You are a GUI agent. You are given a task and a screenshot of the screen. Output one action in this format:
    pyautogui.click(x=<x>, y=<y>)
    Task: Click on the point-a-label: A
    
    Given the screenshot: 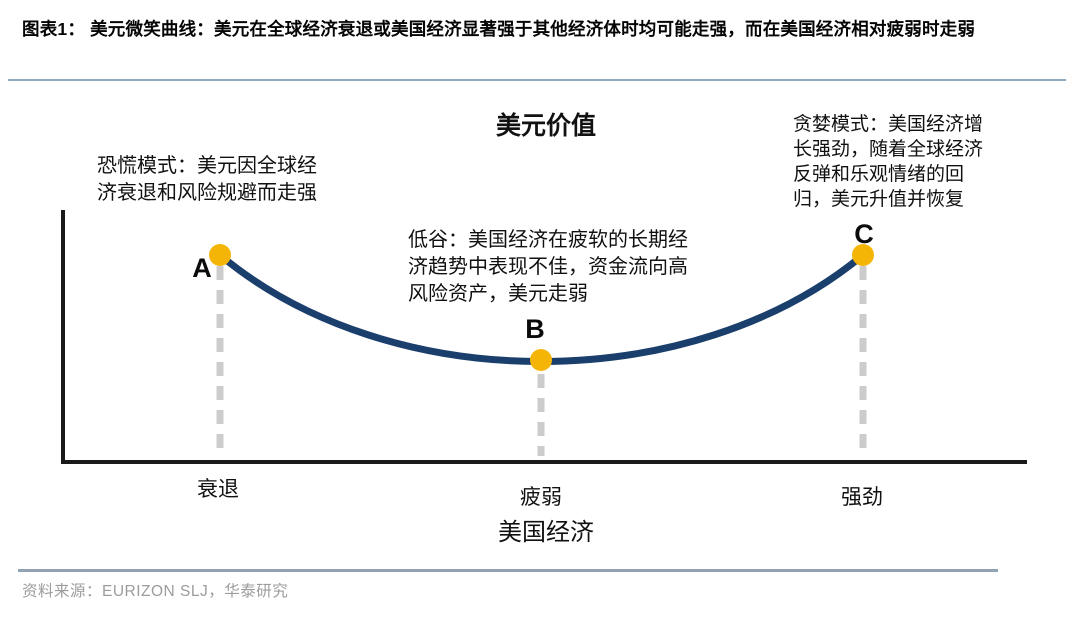 What is the action you would take?
    pyautogui.click(x=202, y=268)
    